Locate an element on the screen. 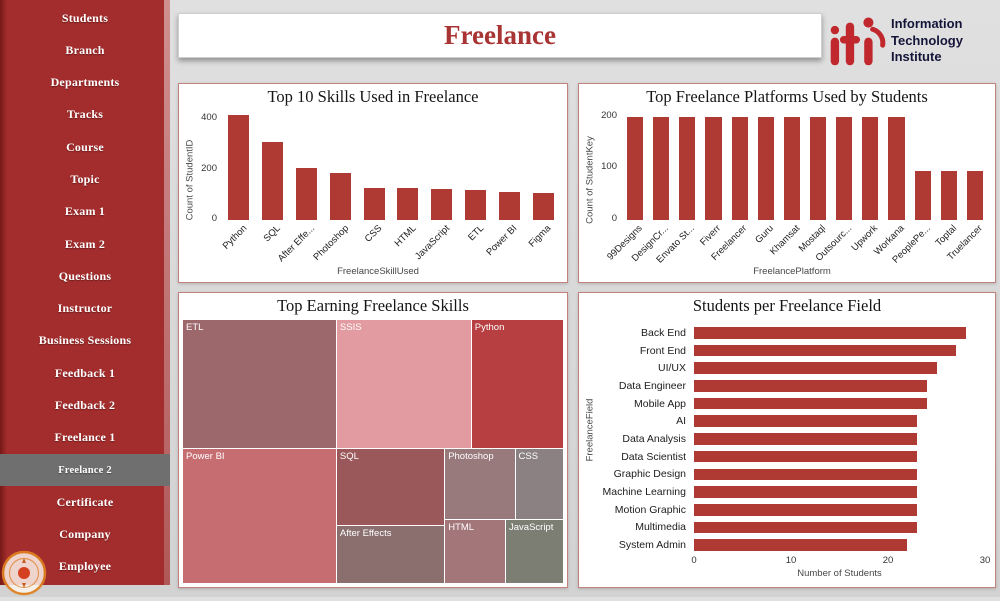 The image size is (1000, 601). x-axis-label: Photoshop is located at coordinates (334, 243).